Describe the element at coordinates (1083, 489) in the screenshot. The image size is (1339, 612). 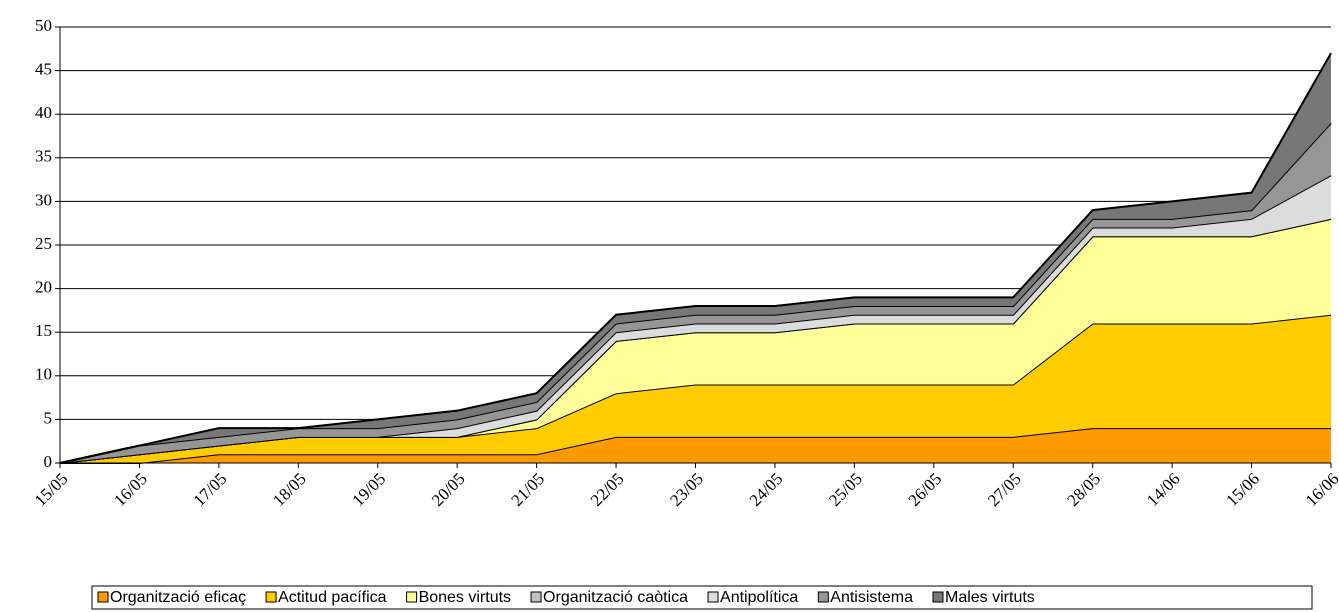
I see `x-tick-label: 28/05` at that location.